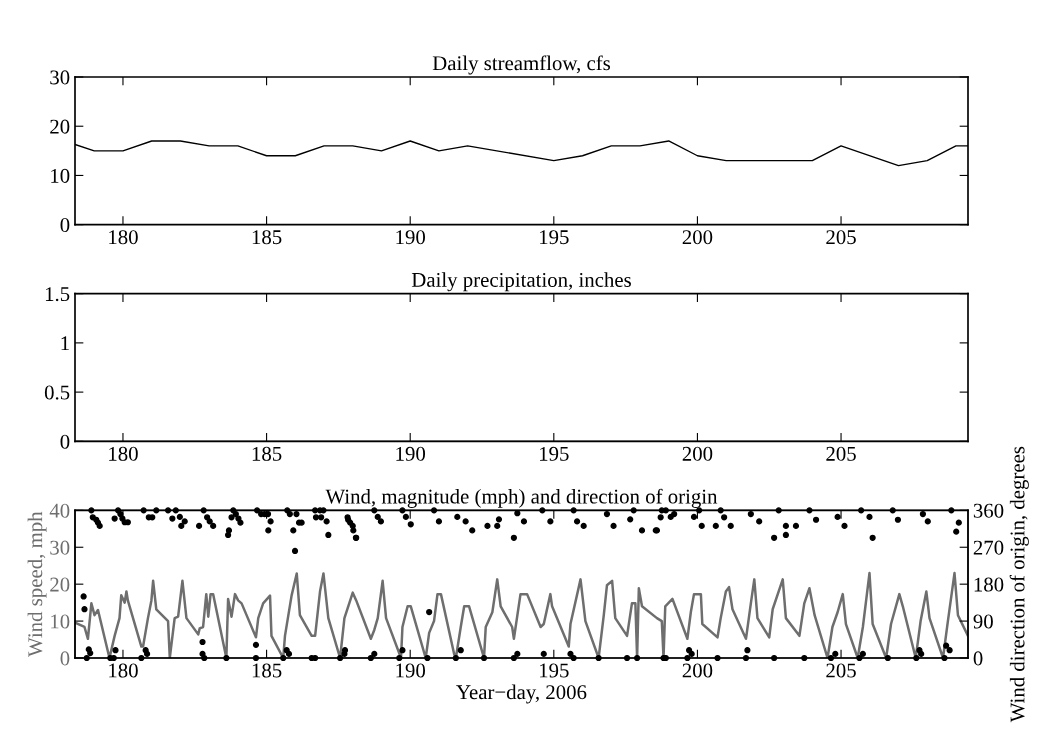  Describe the element at coordinates (65, 343) in the screenshot. I see `y-tick-label: 1` at that location.